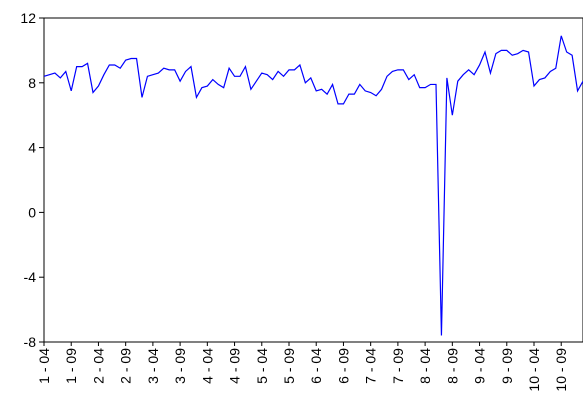 This screenshot has height=417, width=583. What do you see at coordinates (30, 277) in the screenshot?
I see `y-tick-label: -4` at bounding box center [30, 277].